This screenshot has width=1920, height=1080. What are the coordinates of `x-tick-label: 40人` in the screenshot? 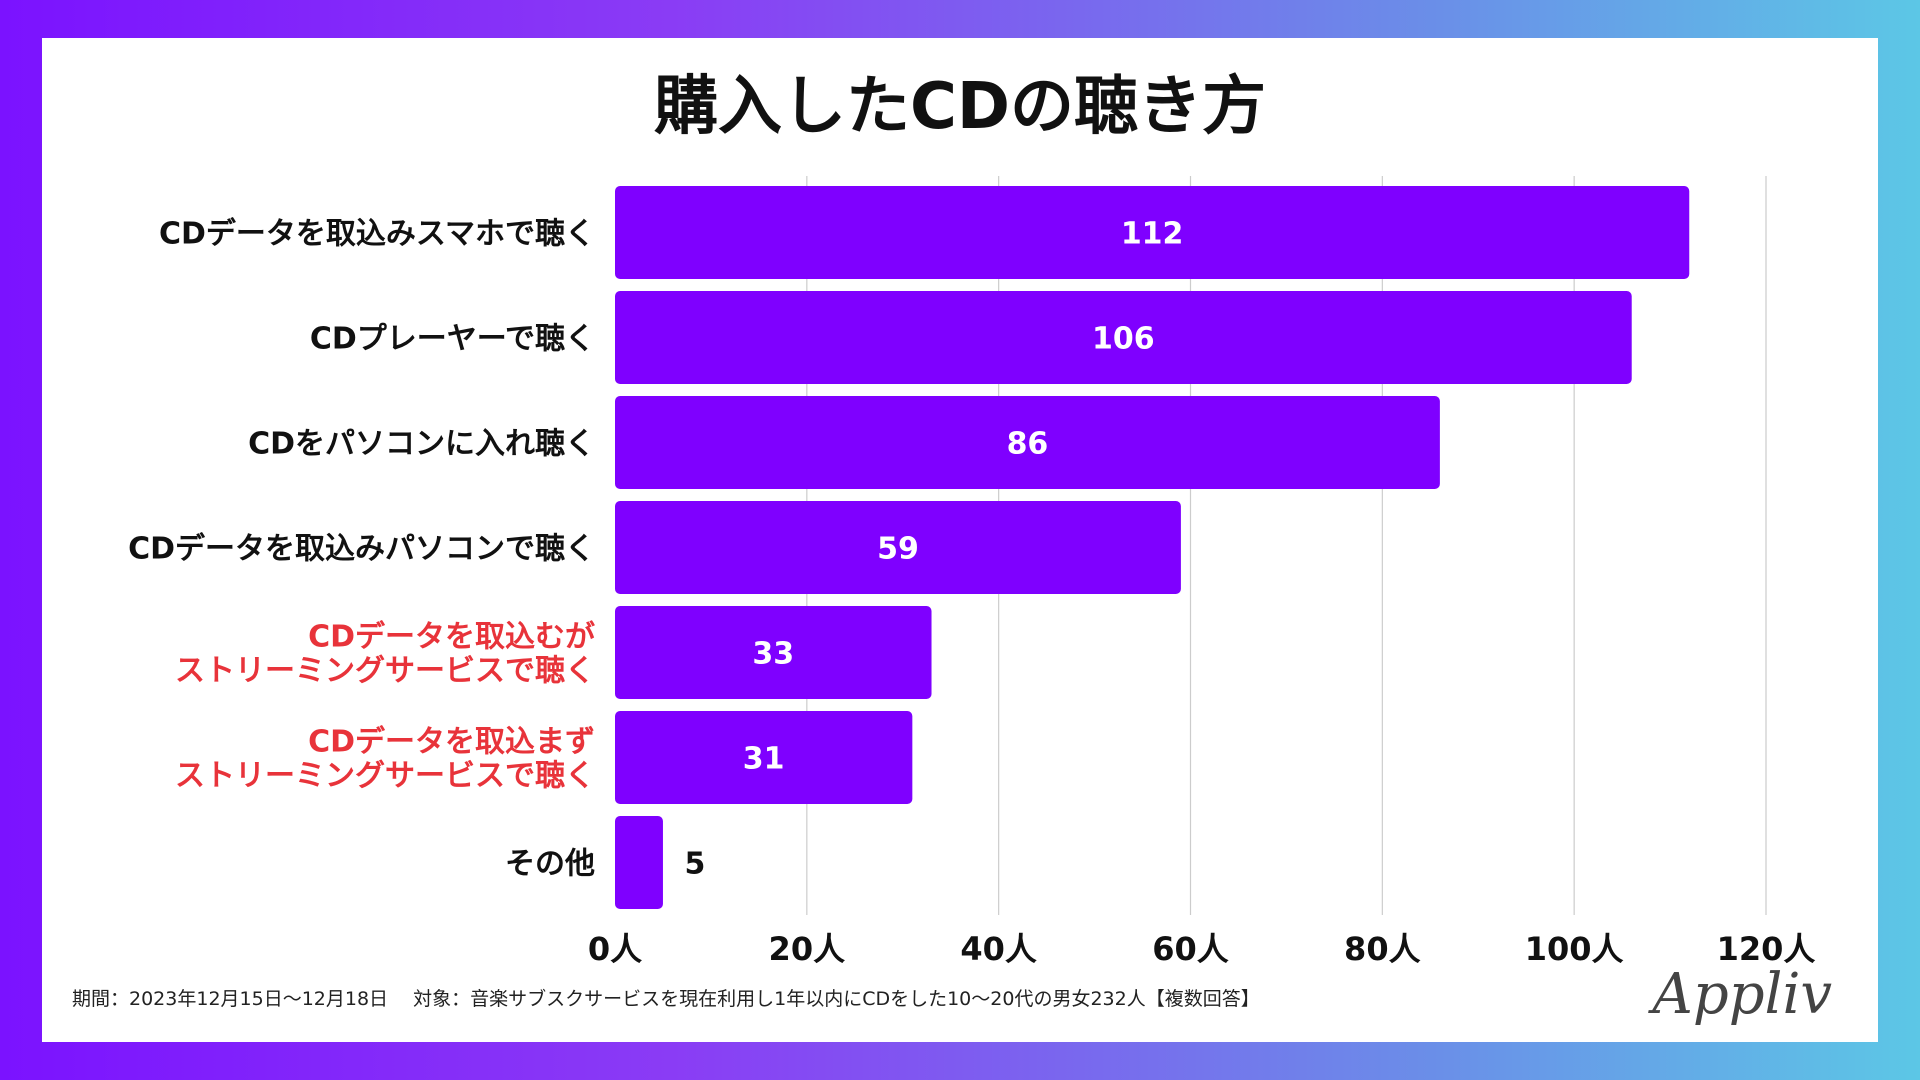 It's located at (998, 949).